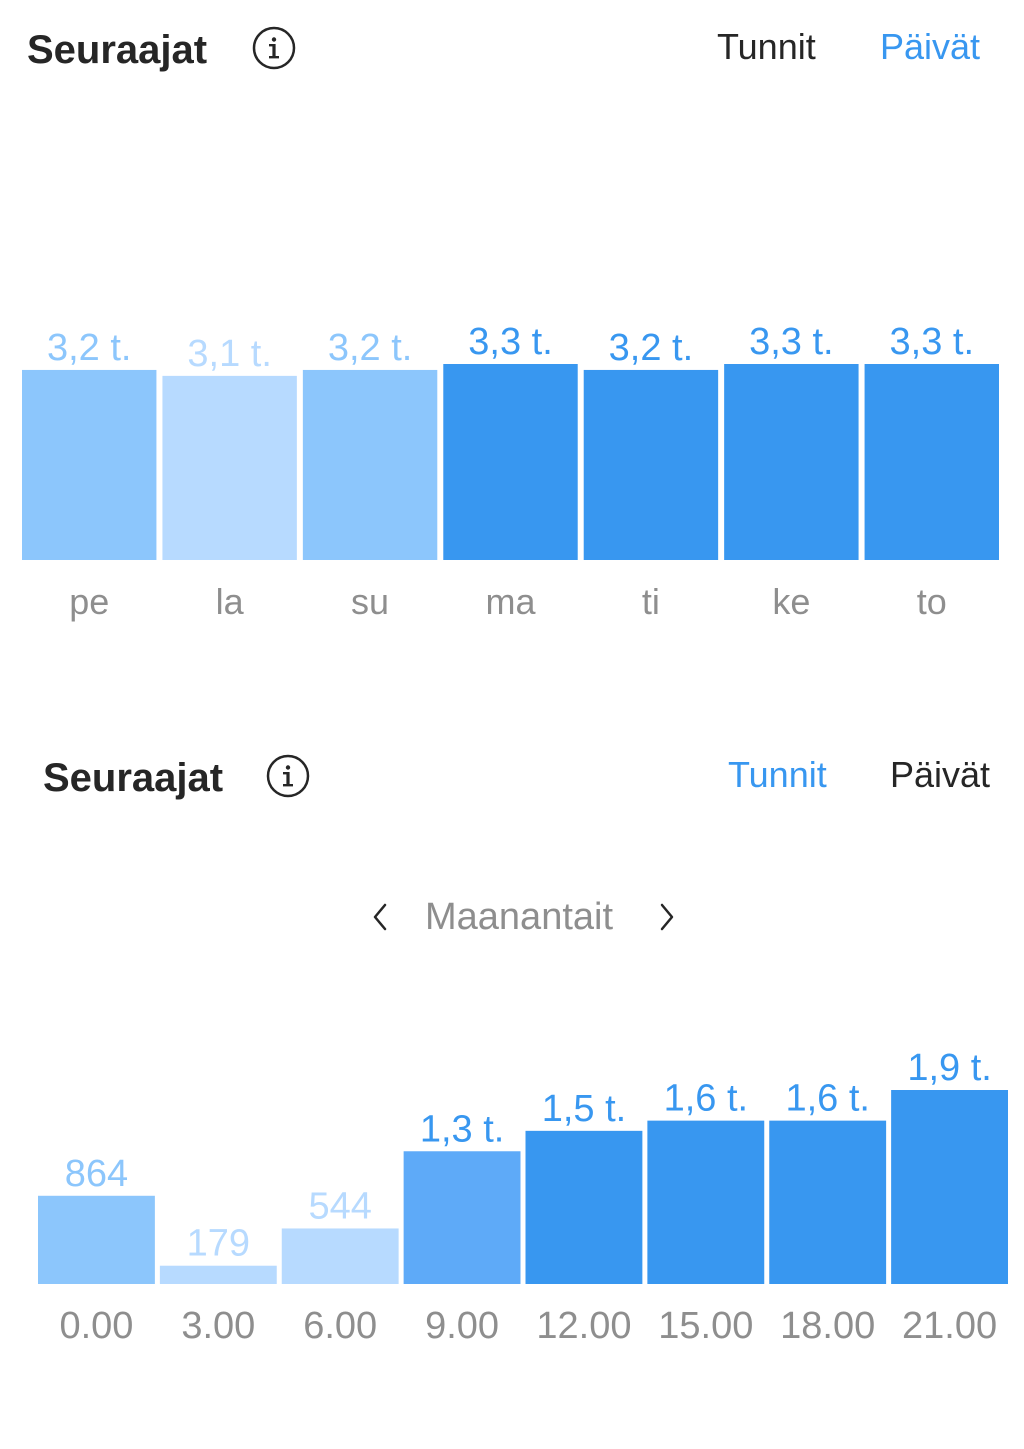  I want to click on bar-value-label: 544, so click(339, 1206).